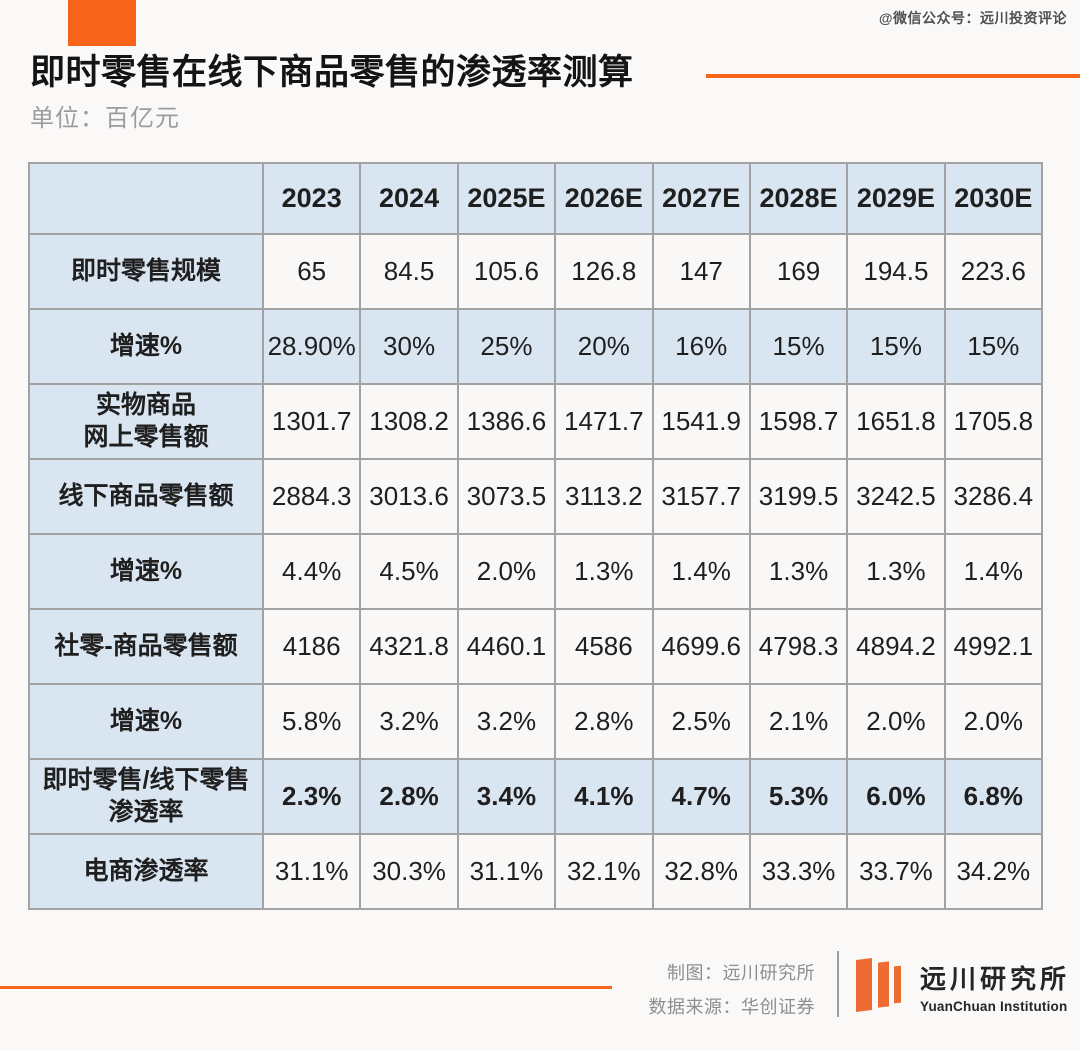  What do you see at coordinates (993, 496) in the screenshot?
I see `value-cell: 3286.4` at bounding box center [993, 496].